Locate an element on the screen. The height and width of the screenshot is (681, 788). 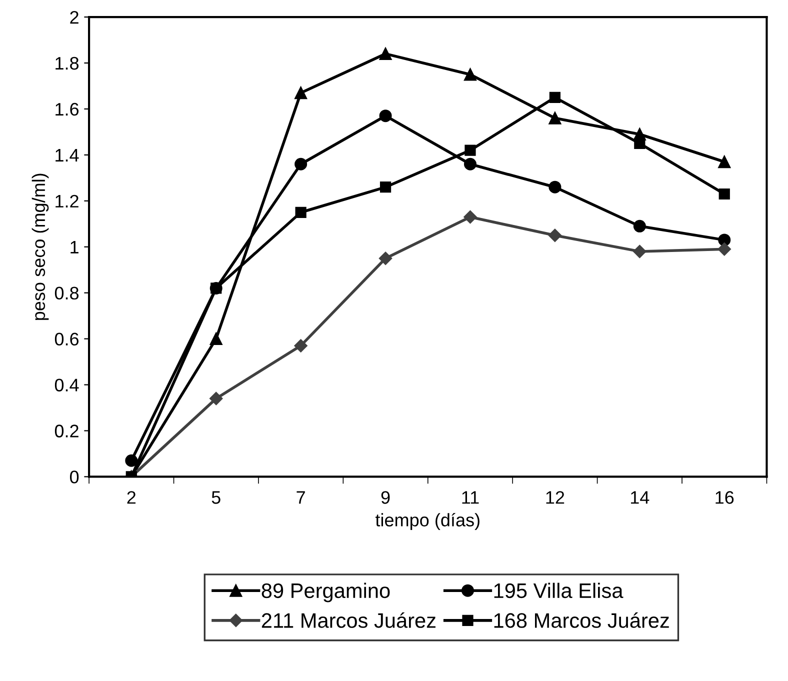
y-tick-label: 0.2 is located at coordinates (66, 431).